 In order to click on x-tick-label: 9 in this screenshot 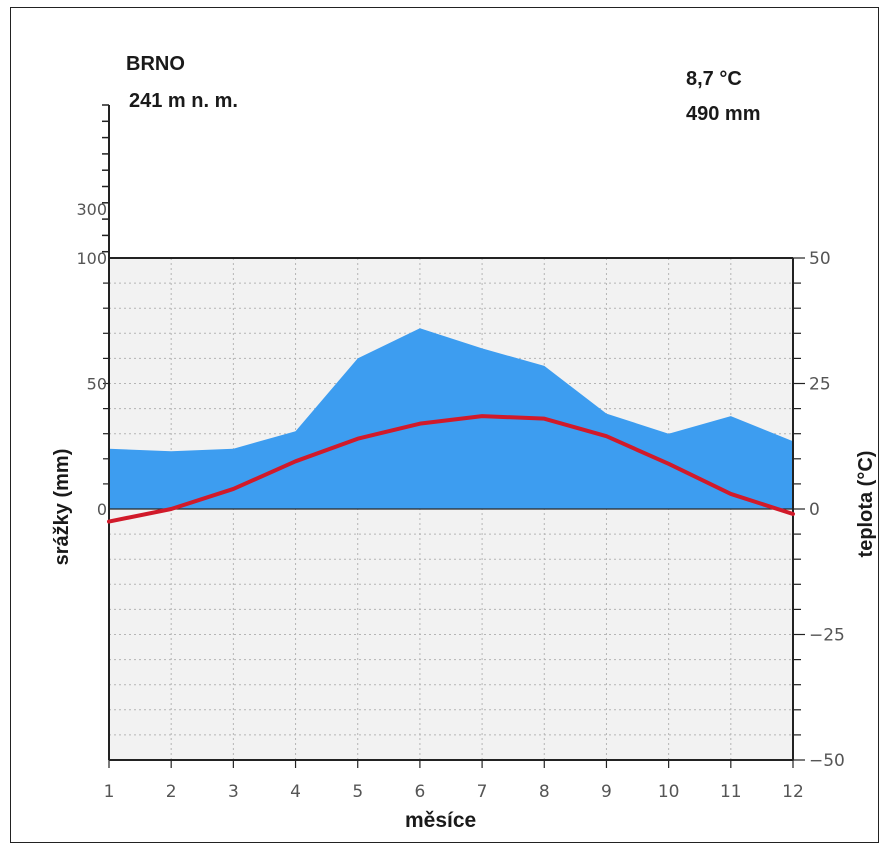, I will do `click(606, 792)`.